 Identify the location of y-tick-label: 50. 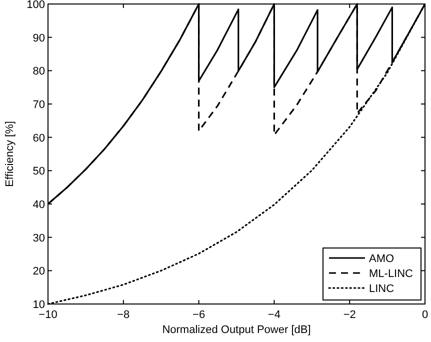
(38, 172).